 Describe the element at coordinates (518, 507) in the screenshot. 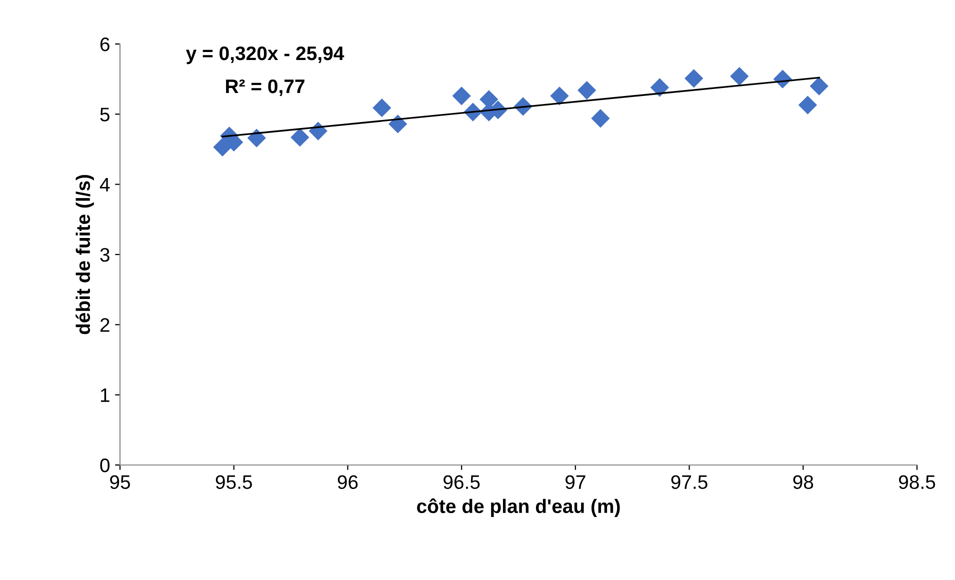

I see `x-axis-title: côte de plan d'eau (m)` at that location.